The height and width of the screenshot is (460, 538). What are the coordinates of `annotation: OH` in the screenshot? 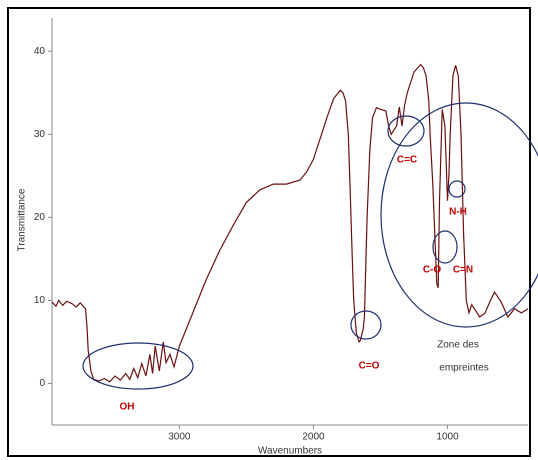 It's located at (127, 407).